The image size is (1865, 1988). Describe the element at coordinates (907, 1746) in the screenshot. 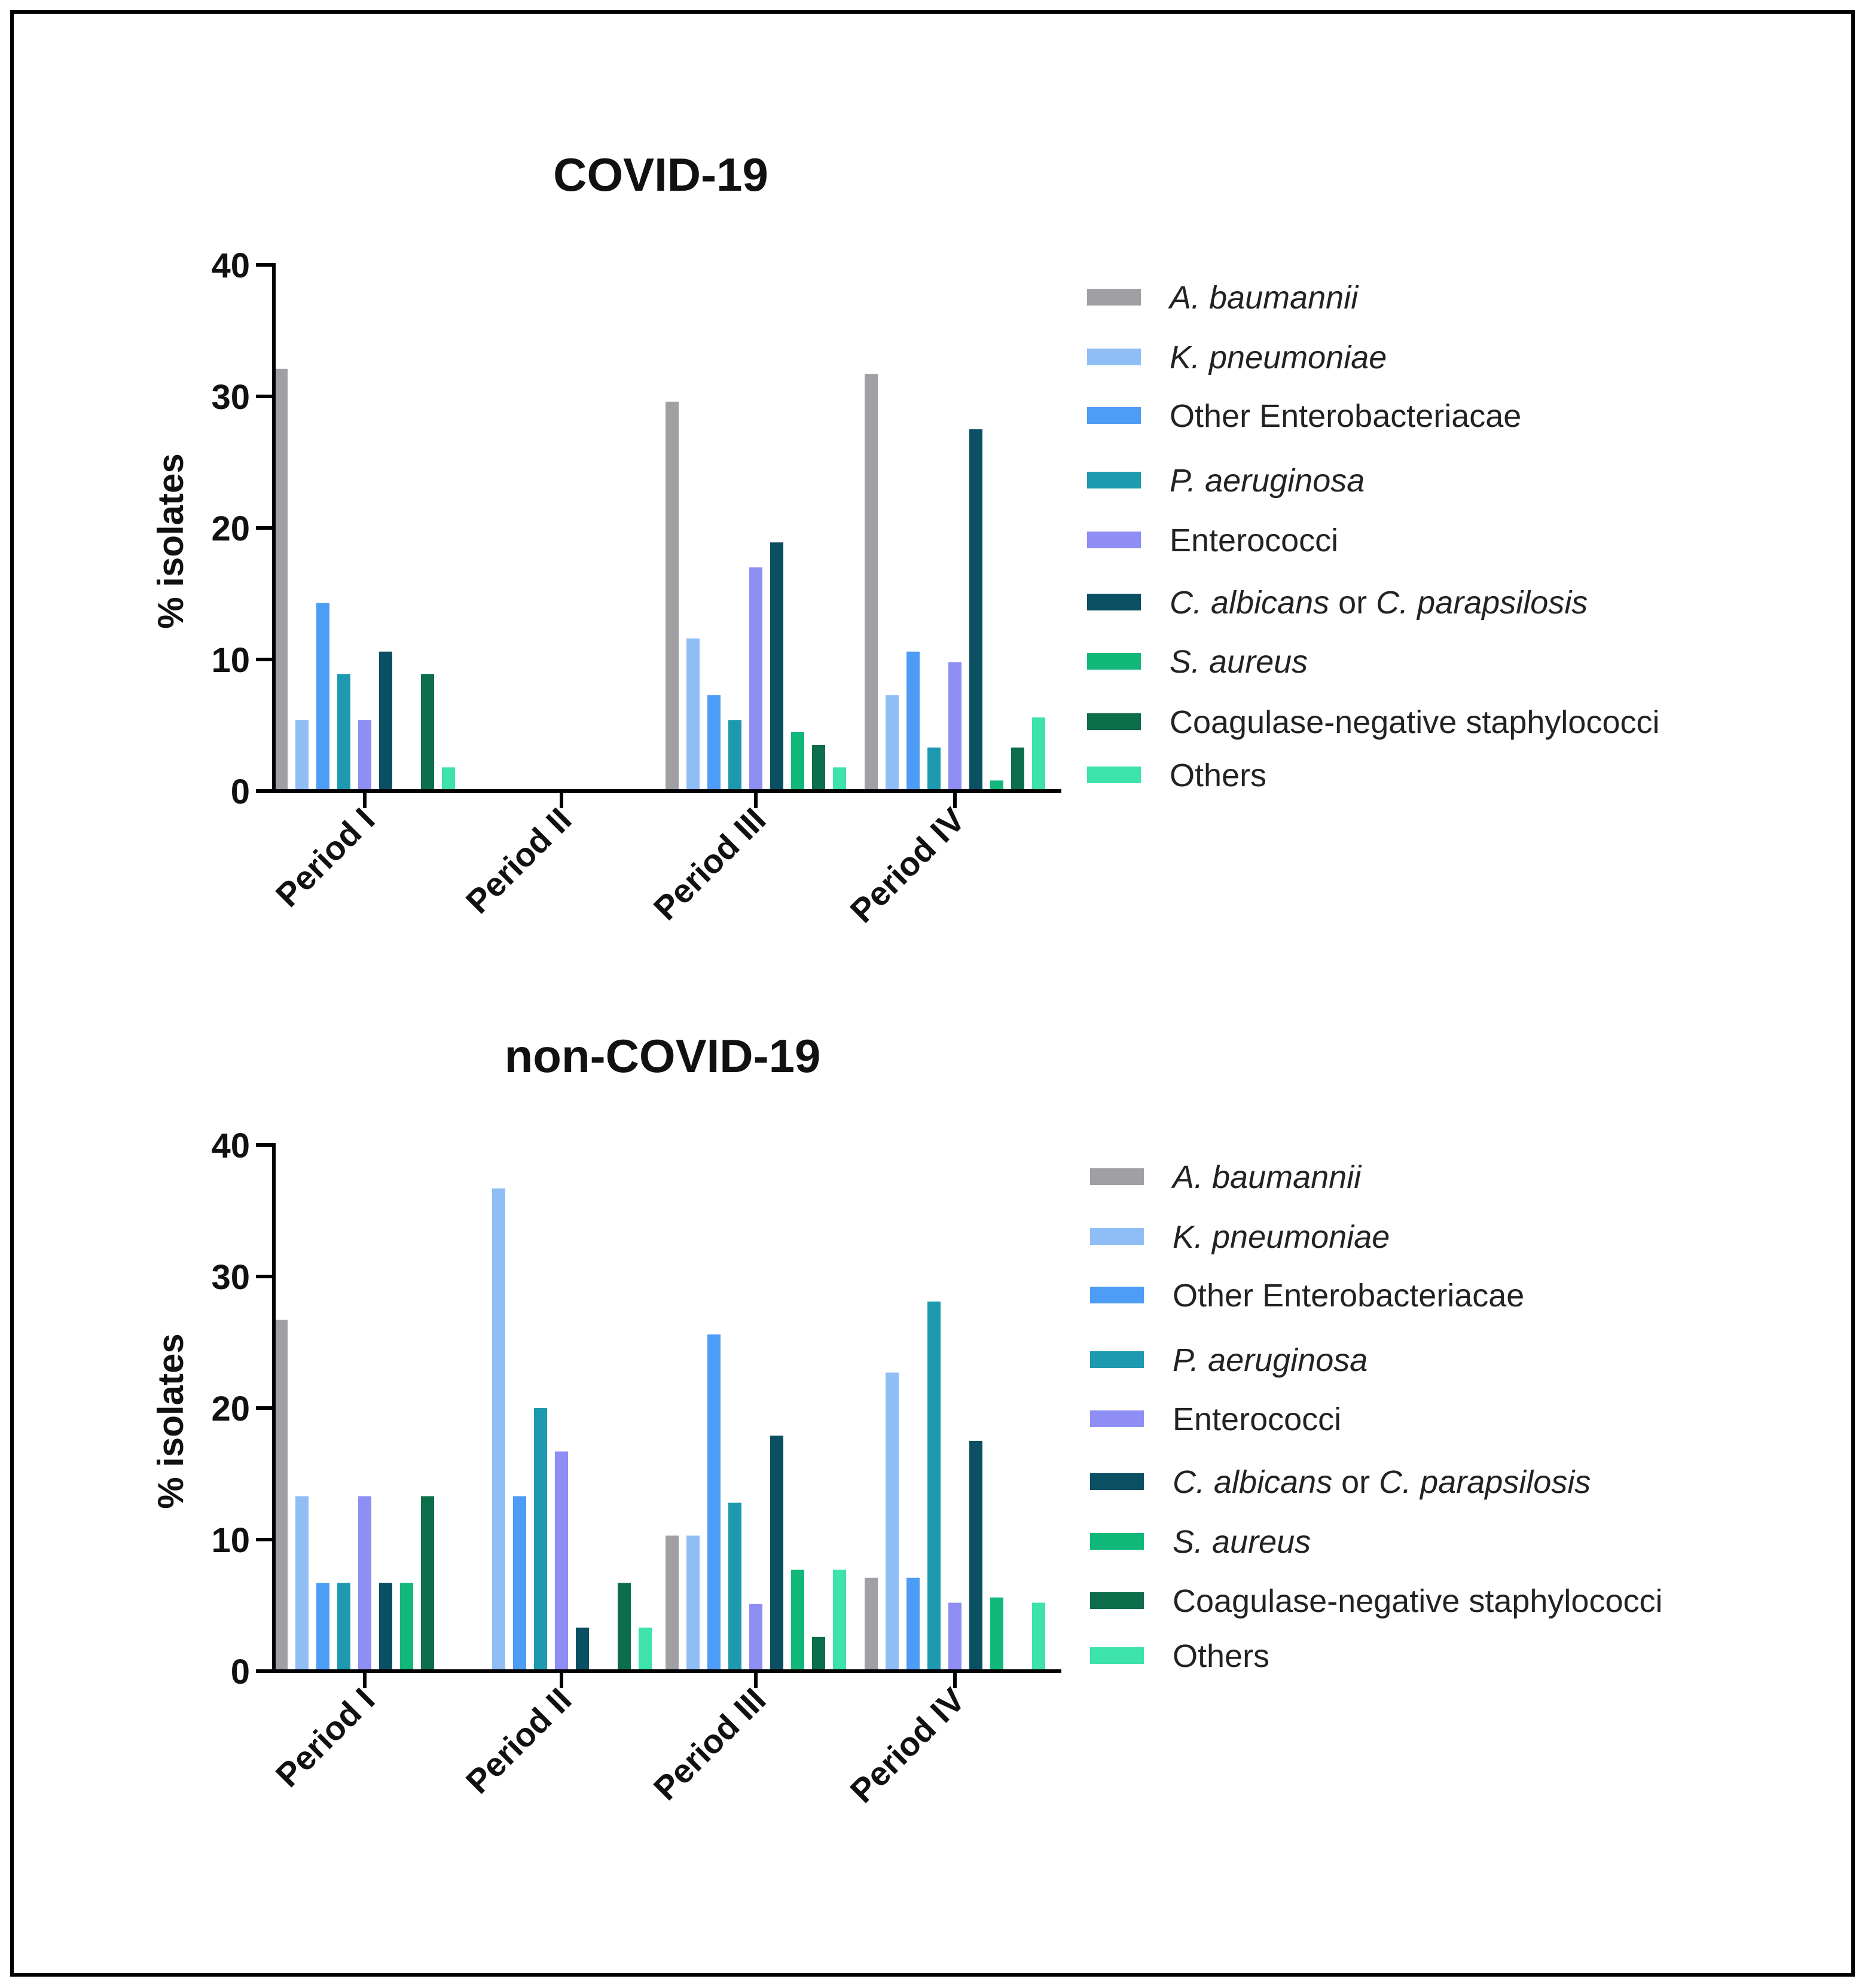

I see `x-tick-label: Period IV` at that location.